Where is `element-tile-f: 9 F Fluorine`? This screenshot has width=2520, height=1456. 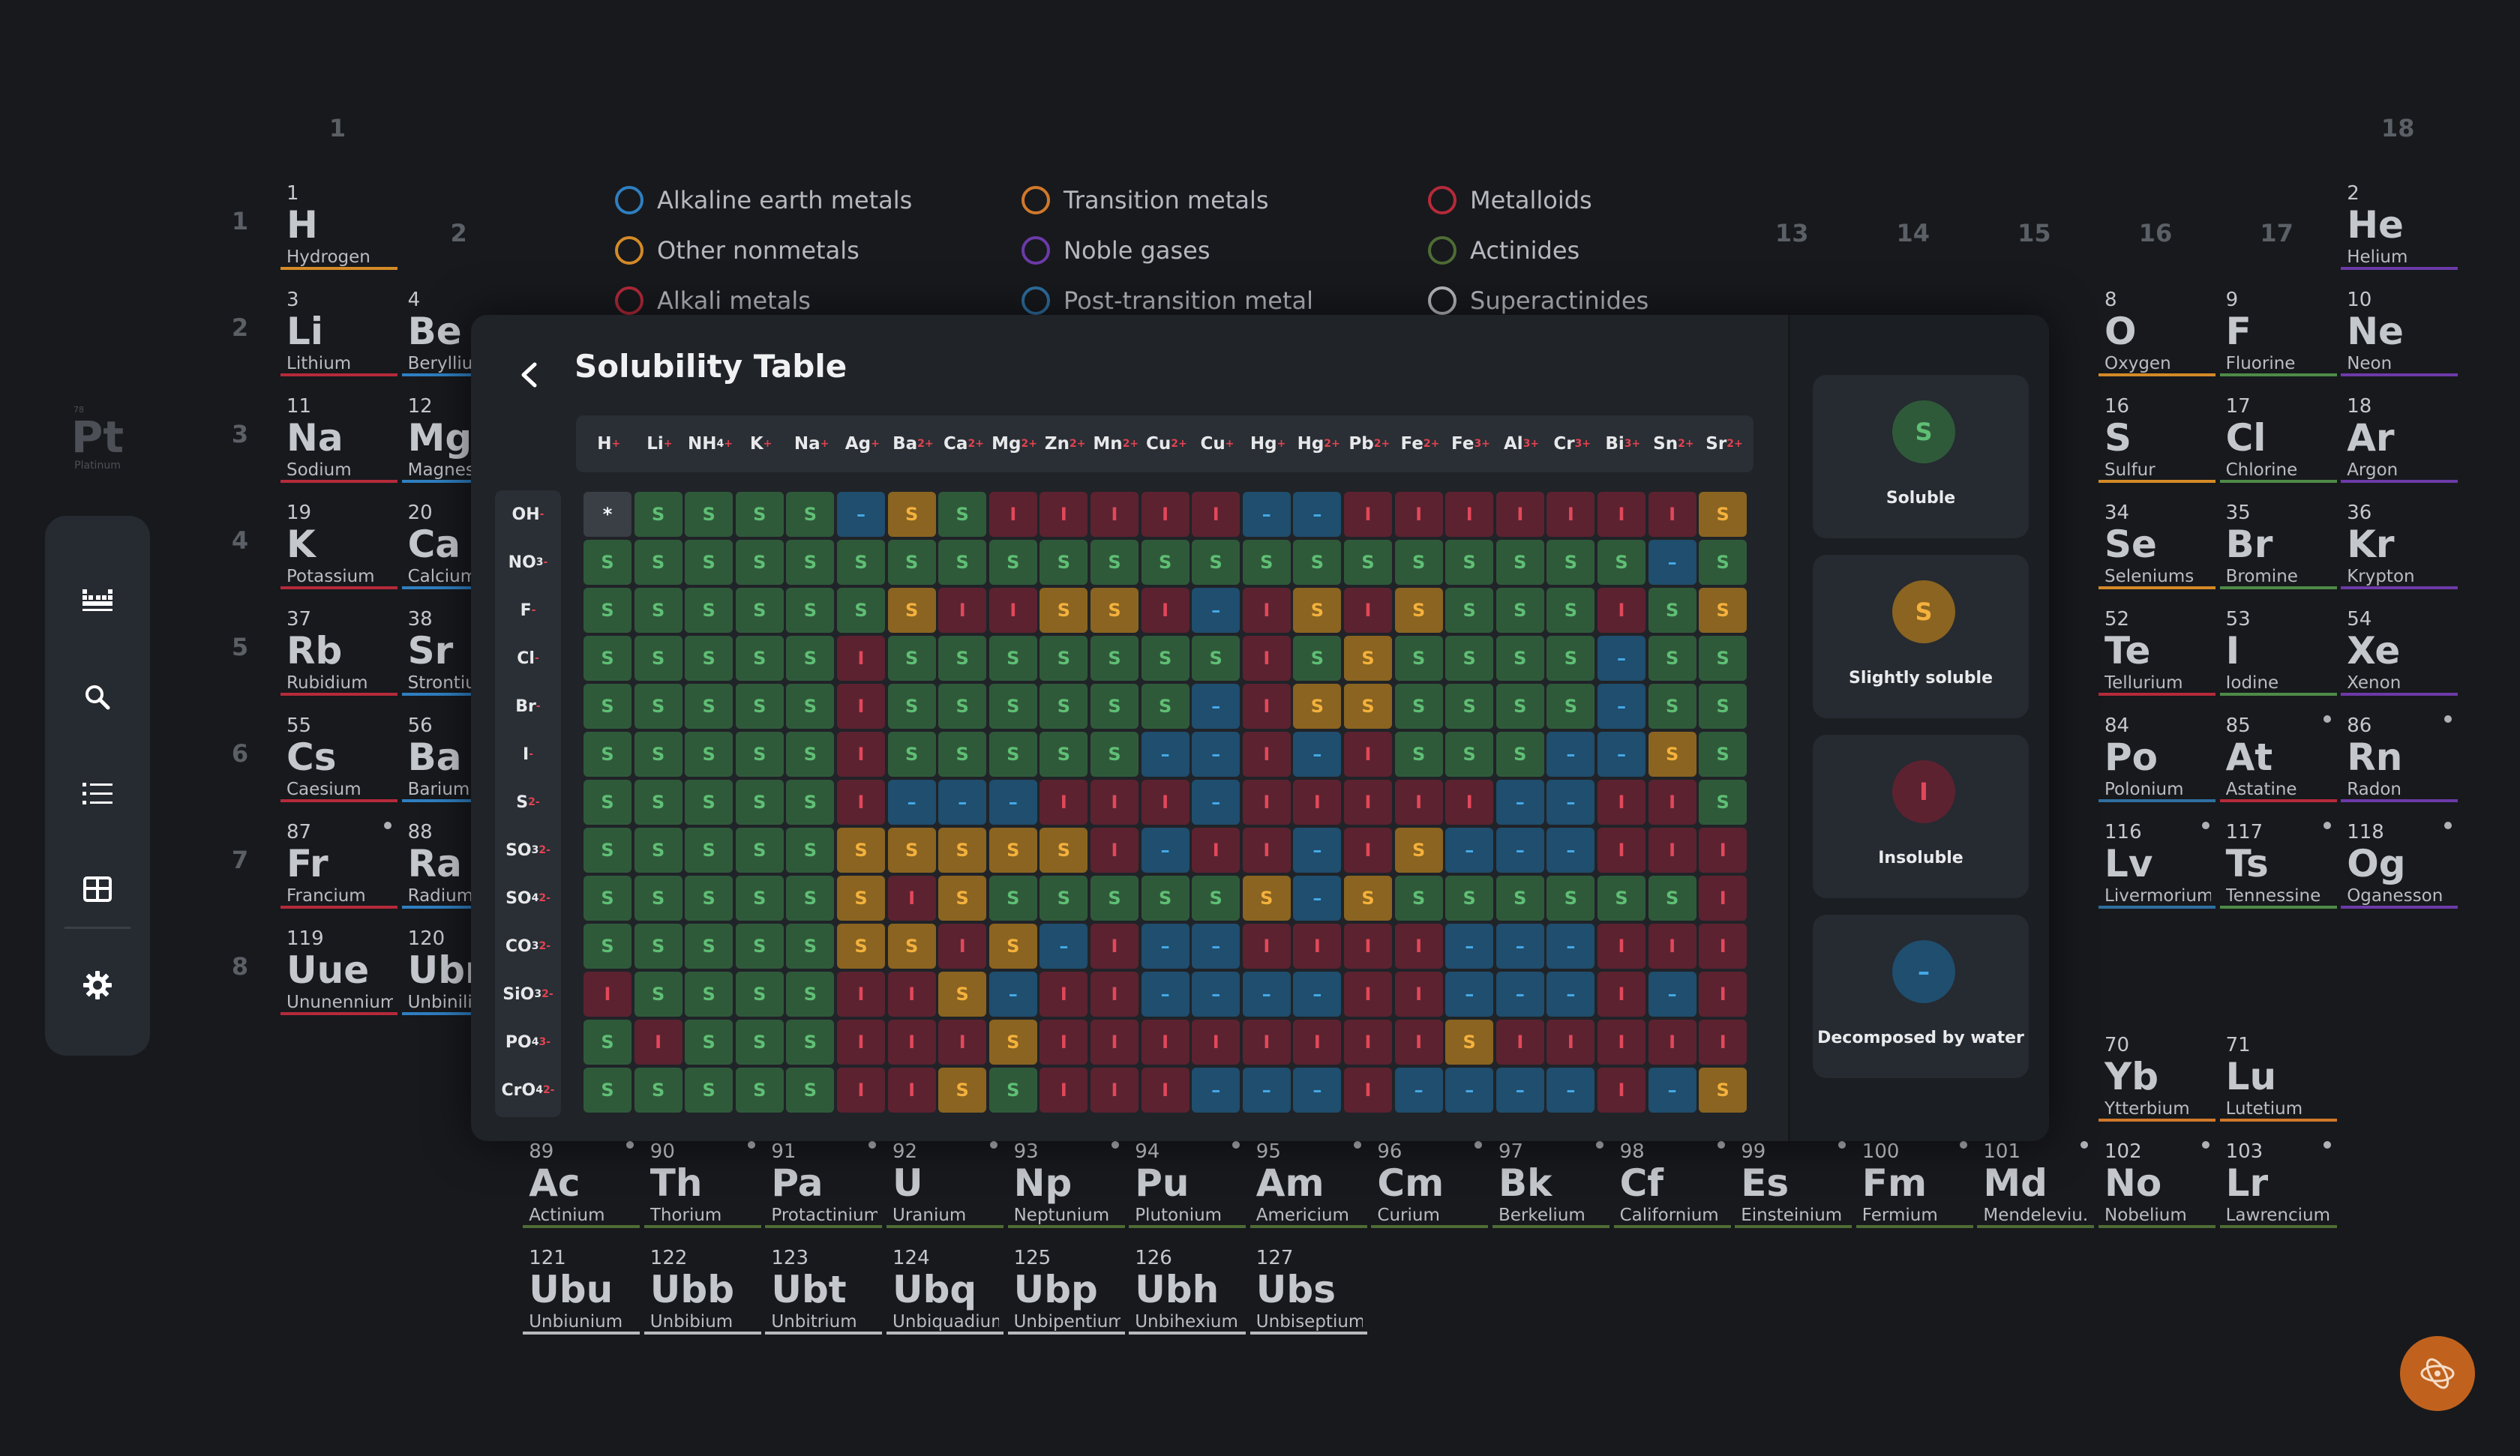 element-tile-f: 9 F Fluorine is located at coordinates (2278, 329).